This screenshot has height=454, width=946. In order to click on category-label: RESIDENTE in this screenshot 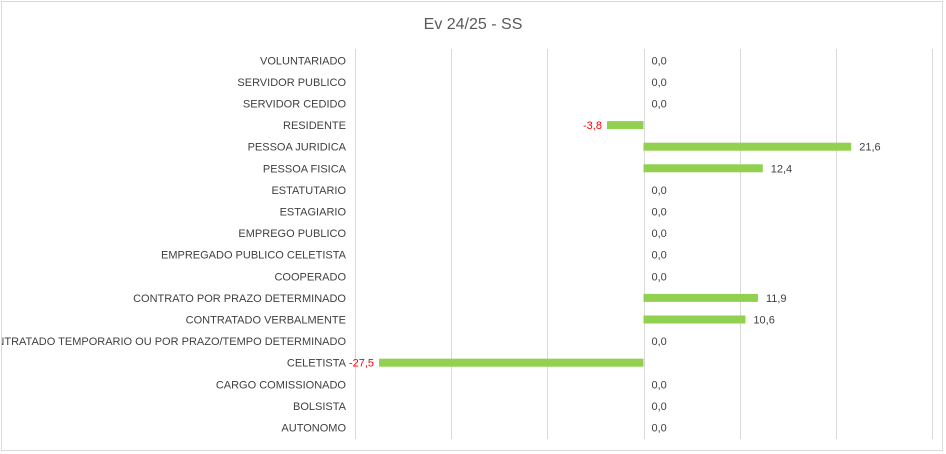, I will do `click(314, 126)`.